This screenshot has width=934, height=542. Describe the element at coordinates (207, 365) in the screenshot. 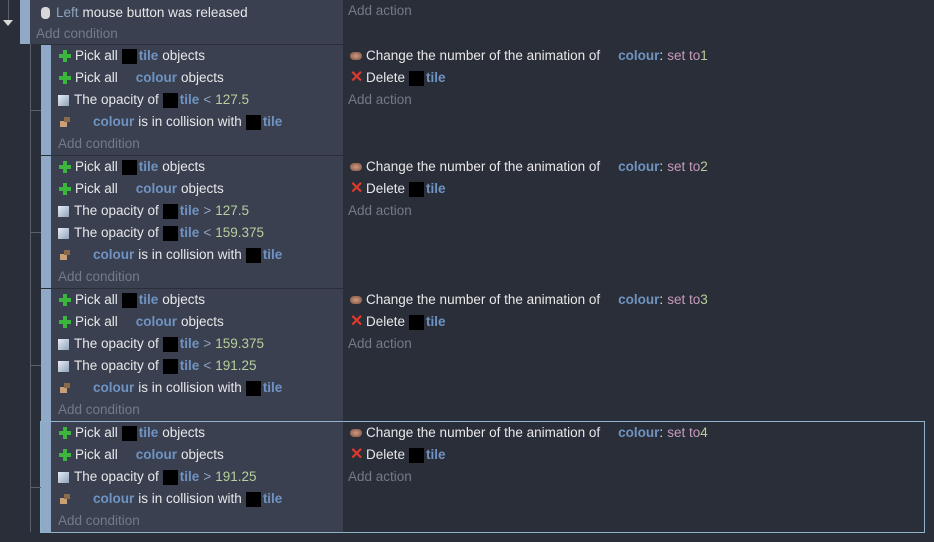

I see `operator: <` at that location.